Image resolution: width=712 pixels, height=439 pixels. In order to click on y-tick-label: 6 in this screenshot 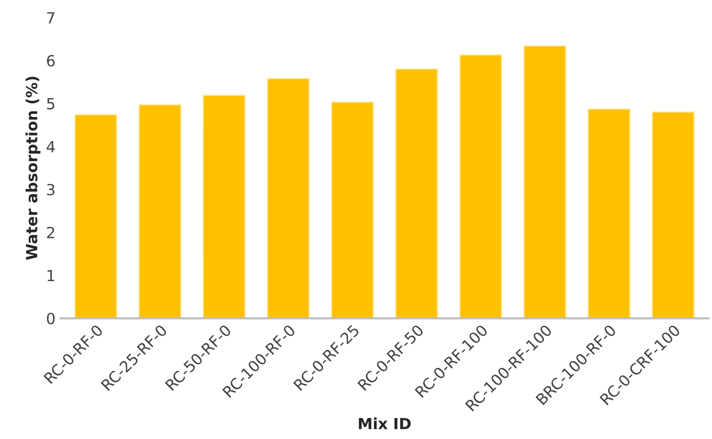, I will do `click(51, 60)`.